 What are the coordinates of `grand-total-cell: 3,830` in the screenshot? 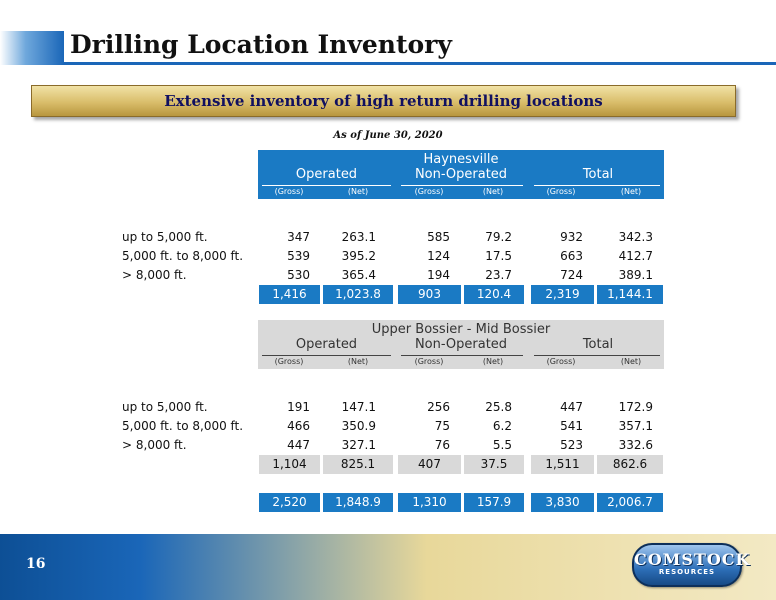 It's located at (562, 502).